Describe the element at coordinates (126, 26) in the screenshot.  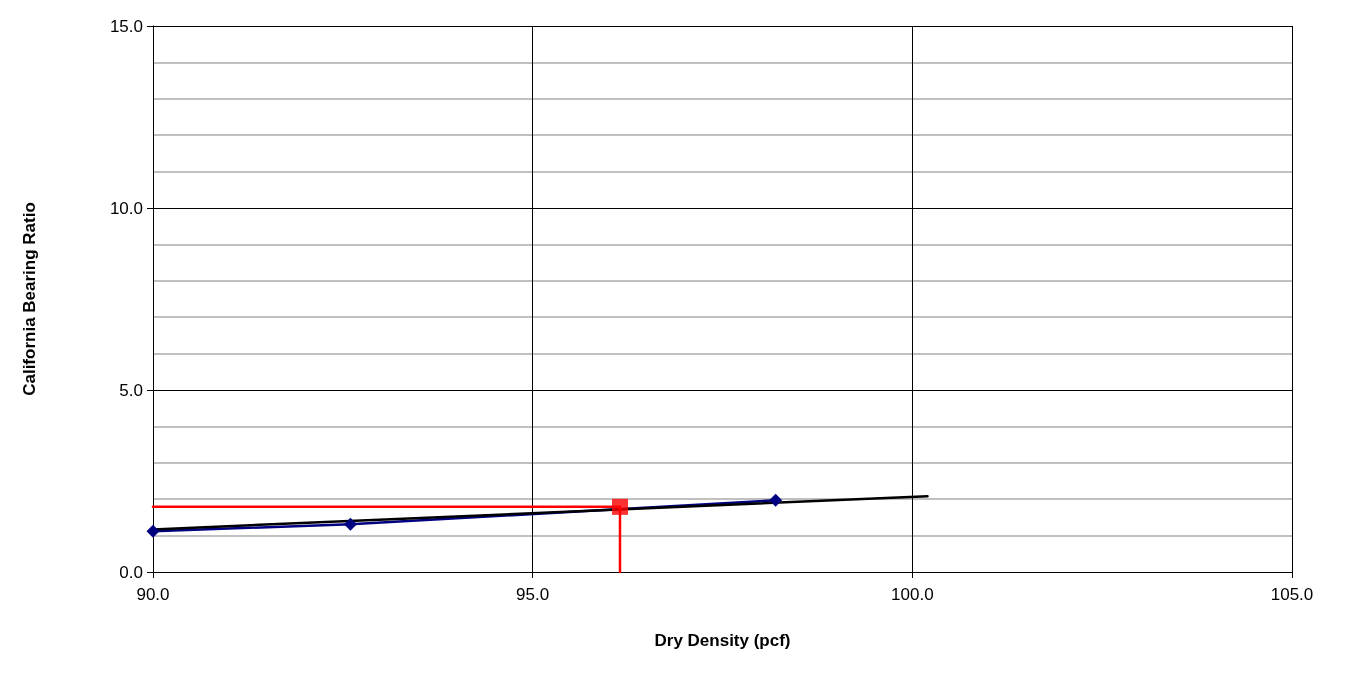
I see `y-tick-label: 15.0` at that location.